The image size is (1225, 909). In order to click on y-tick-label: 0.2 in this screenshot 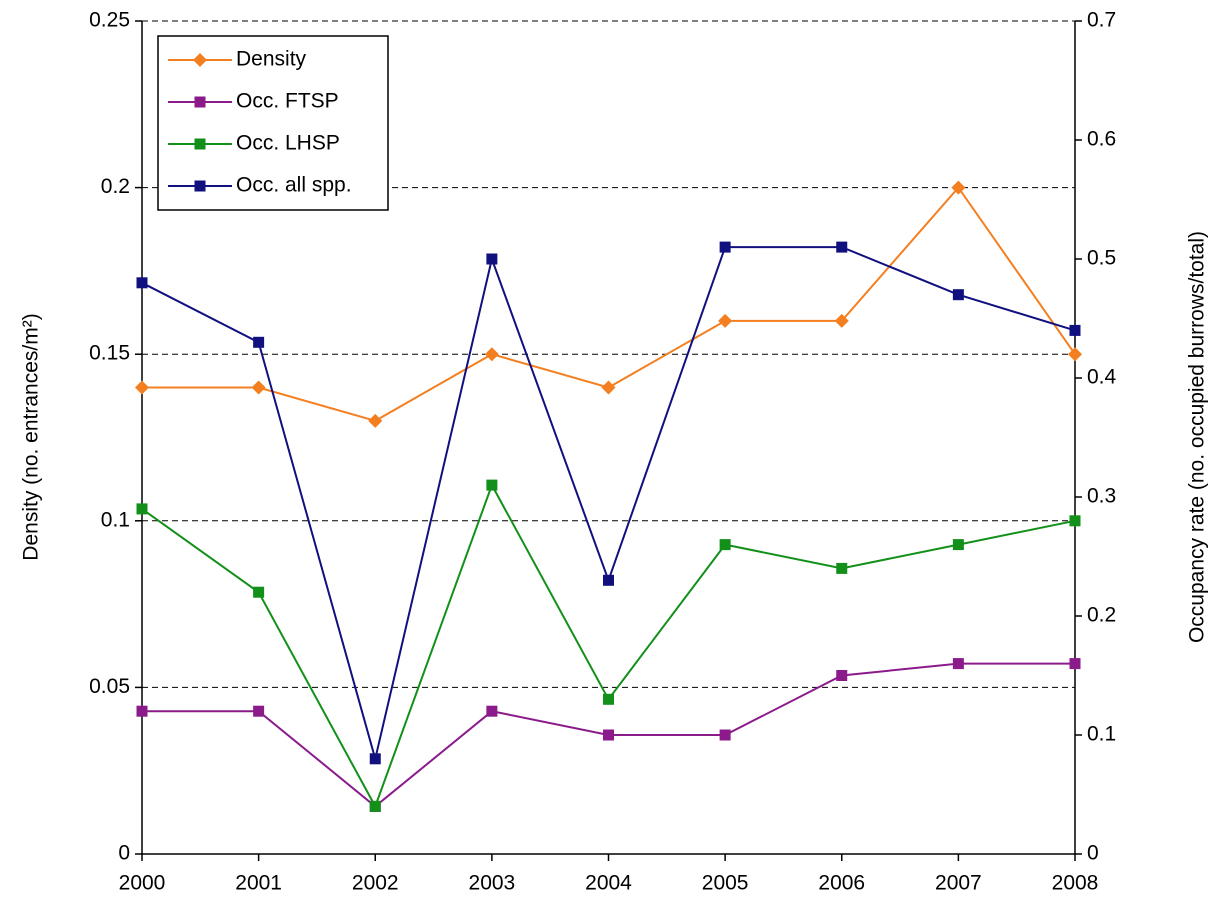, I will do `click(115, 186)`.